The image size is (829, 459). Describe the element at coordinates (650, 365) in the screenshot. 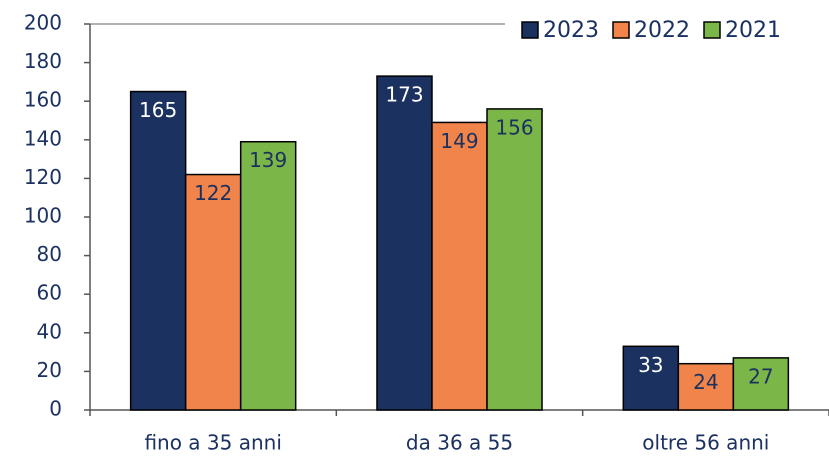

I see `value-label: 33` at that location.